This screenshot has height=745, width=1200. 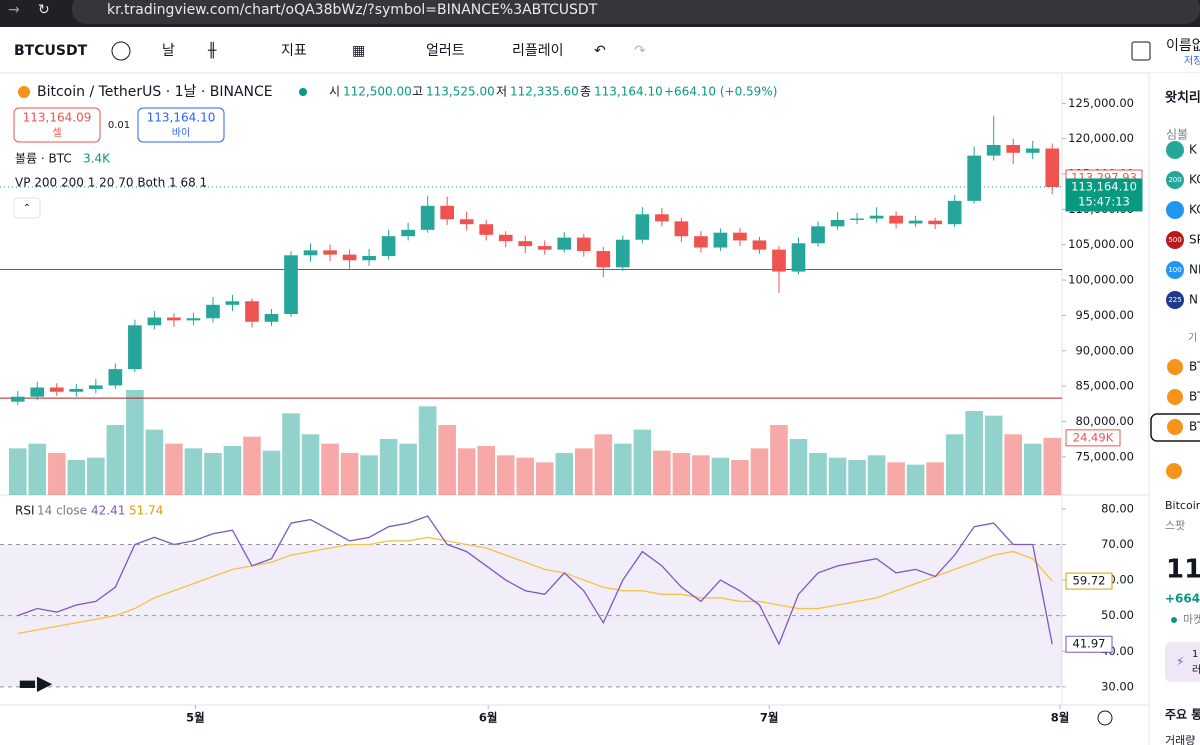 What do you see at coordinates (1192, 338) in the screenshot?
I see `watchlist-section: 기` at bounding box center [1192, 338].